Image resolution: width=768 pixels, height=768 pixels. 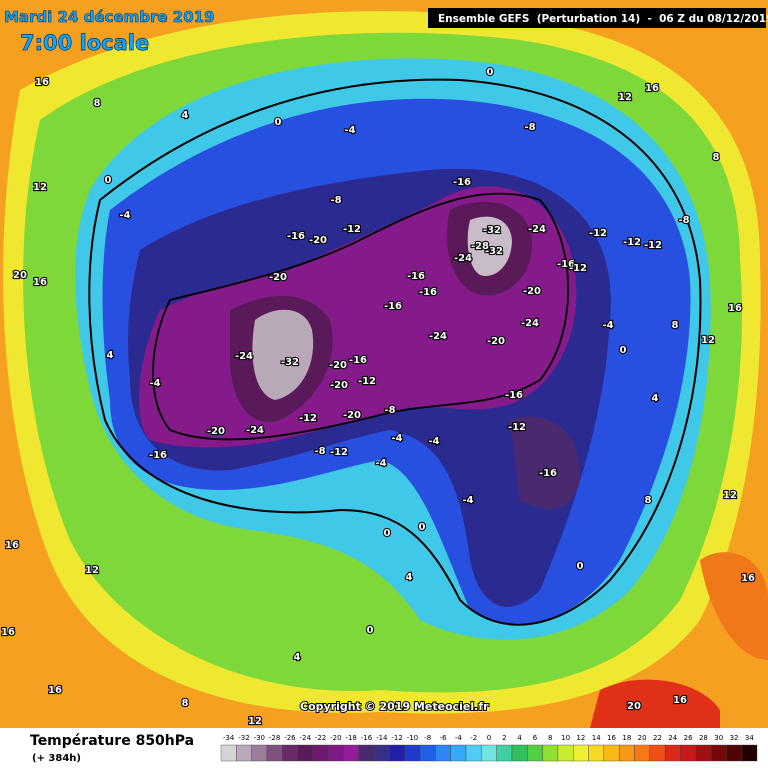 I want to click on scale-label: -32, so click(x=243, y=738).